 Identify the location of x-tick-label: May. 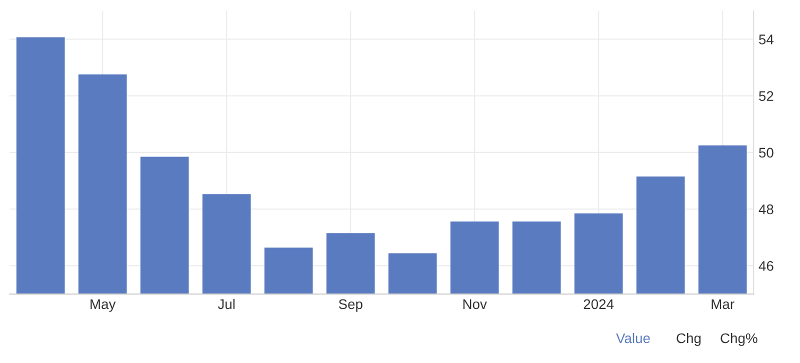
(103, 305).